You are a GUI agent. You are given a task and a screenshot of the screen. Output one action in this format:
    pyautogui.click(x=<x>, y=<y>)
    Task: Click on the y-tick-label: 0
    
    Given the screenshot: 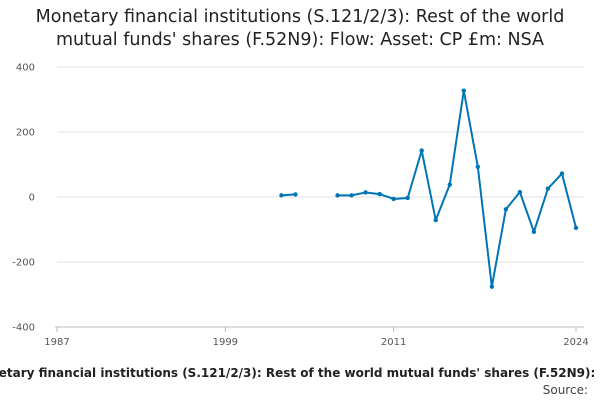 What is the action you would take?
    pyautogui.click(x=32, y=198)
    